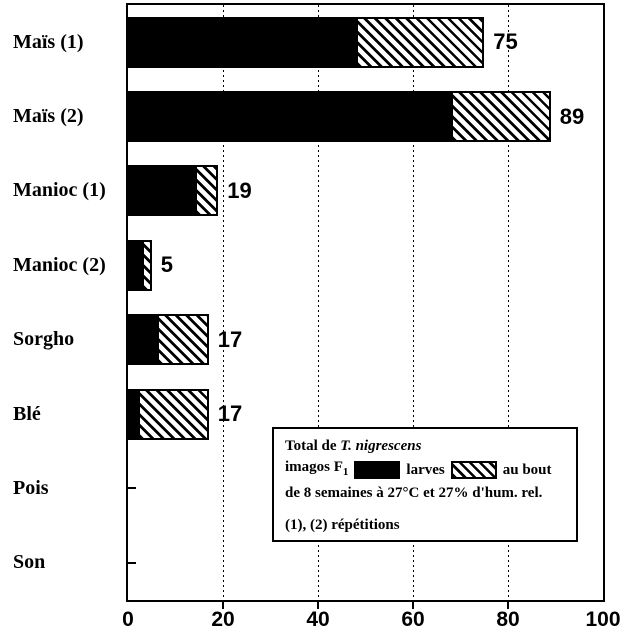  Describe the element at coordinates (426, 446) in the screenshot. I see `legend-line-1: Total de T. nigrescens` at that location.